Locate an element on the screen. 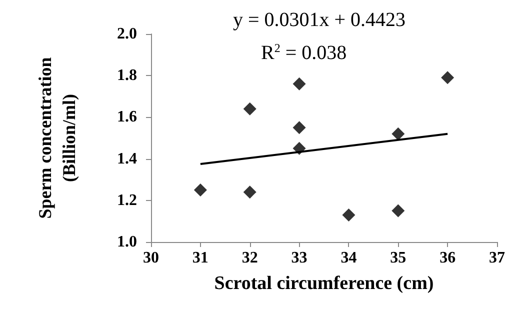  y-tick-label: 1.6 is located at coordinates (127, 117).